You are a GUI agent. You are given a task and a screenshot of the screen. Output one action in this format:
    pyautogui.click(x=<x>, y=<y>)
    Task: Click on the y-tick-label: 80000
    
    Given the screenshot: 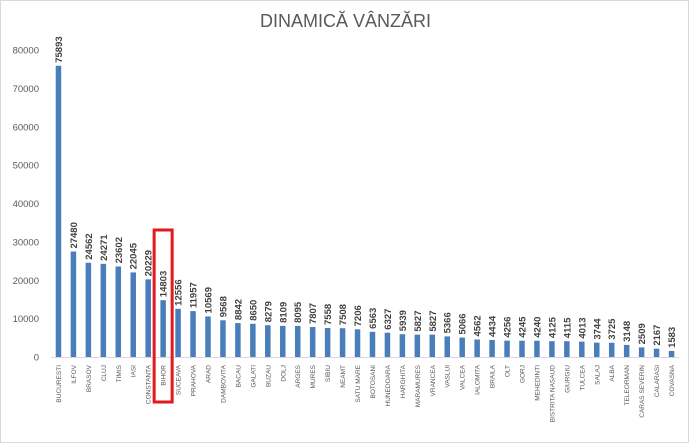 What is the action you would take?
    pyautogui.click(x=26, y=51)
    